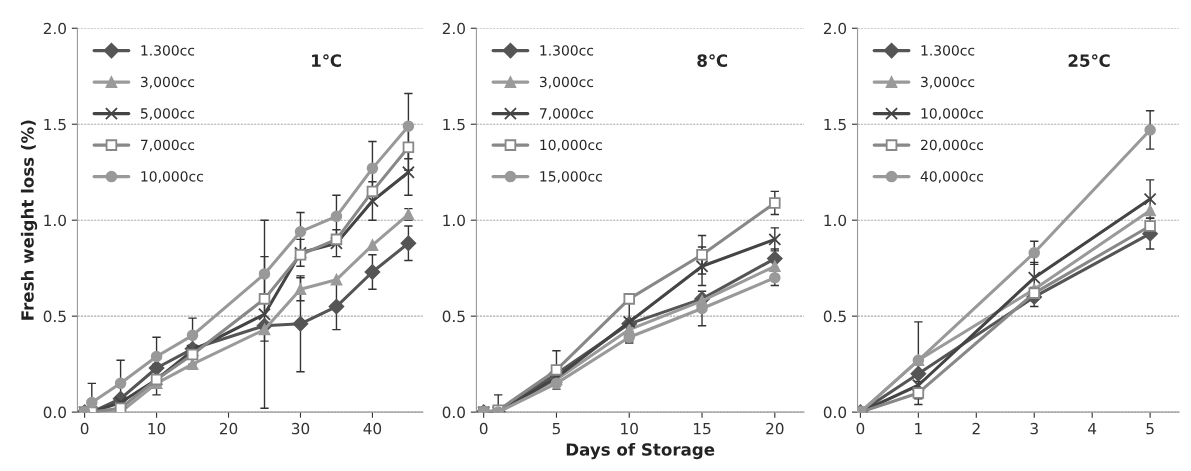  What do you see at coordinates (952, 177) in the screenshot?
I see `legend-label: 40,000cc` at bounding box center [952, 177].